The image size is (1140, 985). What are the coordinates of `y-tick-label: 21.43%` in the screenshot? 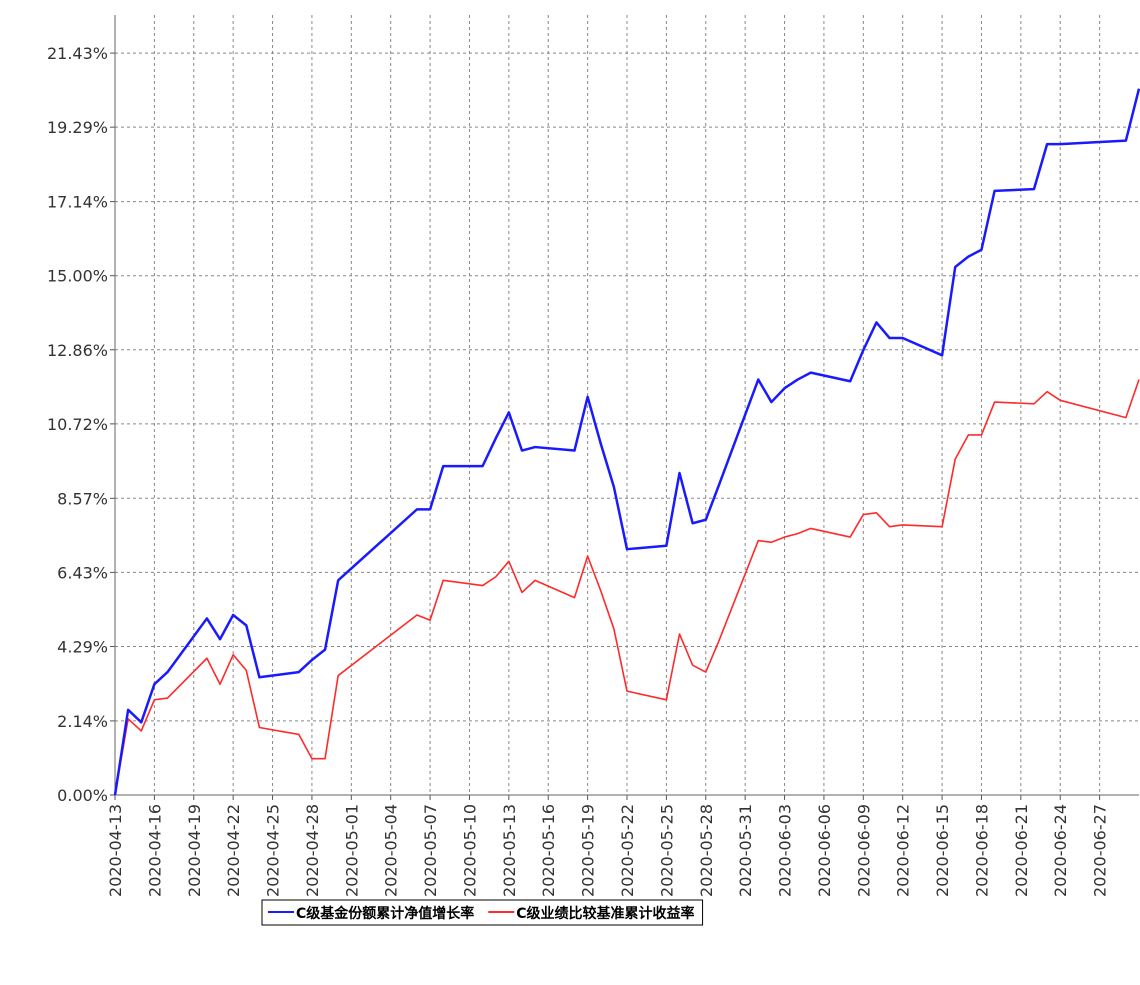 It's located at (77, 53).